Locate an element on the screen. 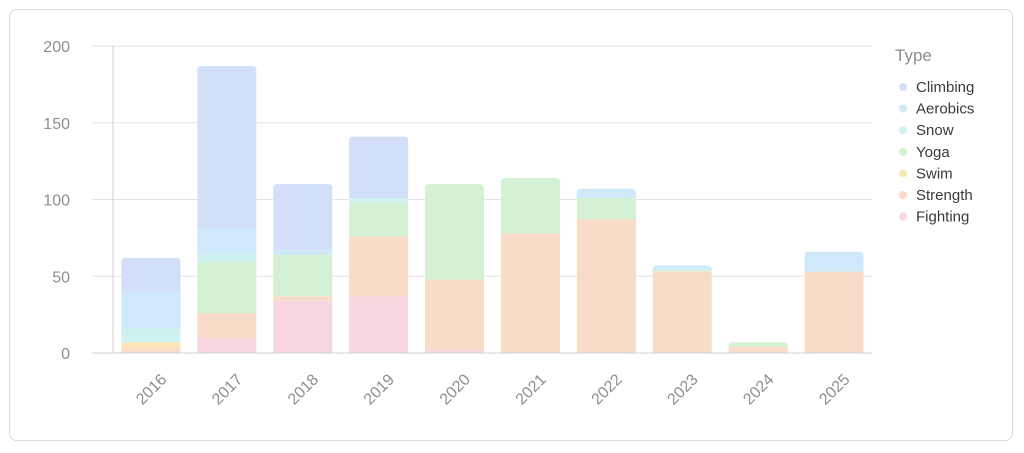 The image size is (1024, 453). bar-segment-strength-2022 is located at coordinates (606, 286).